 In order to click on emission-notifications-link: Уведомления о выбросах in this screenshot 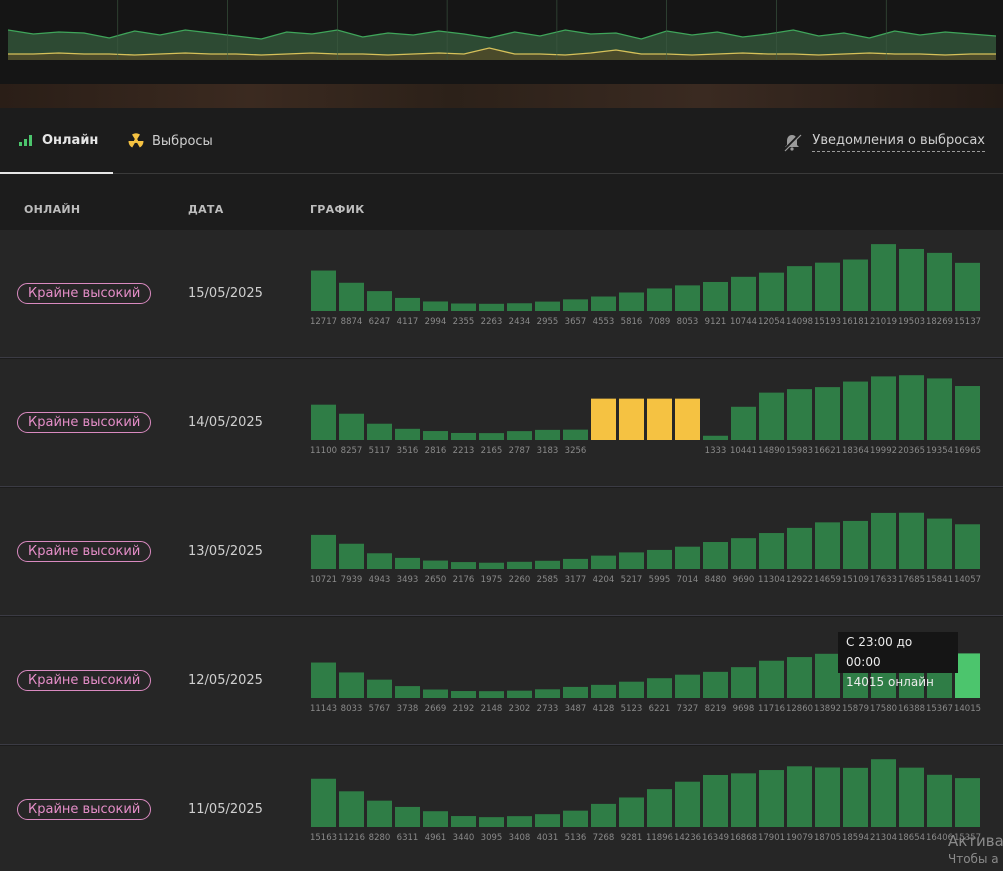, I will do `click(883, 142)`.